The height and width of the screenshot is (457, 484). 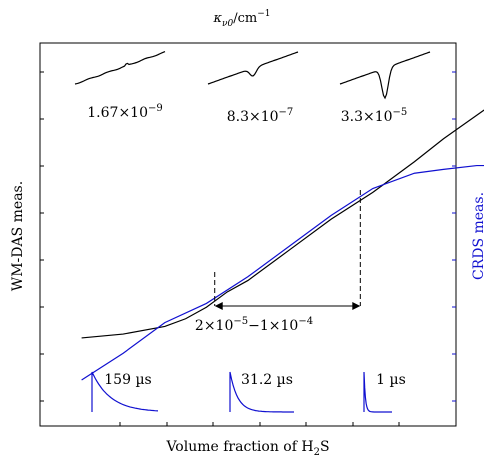 What do you see at coordinates (374, 116) in the screenshot?
I see `absorption-label-3: 3.3×10⁻⁵` at bounding box center [374, 116].